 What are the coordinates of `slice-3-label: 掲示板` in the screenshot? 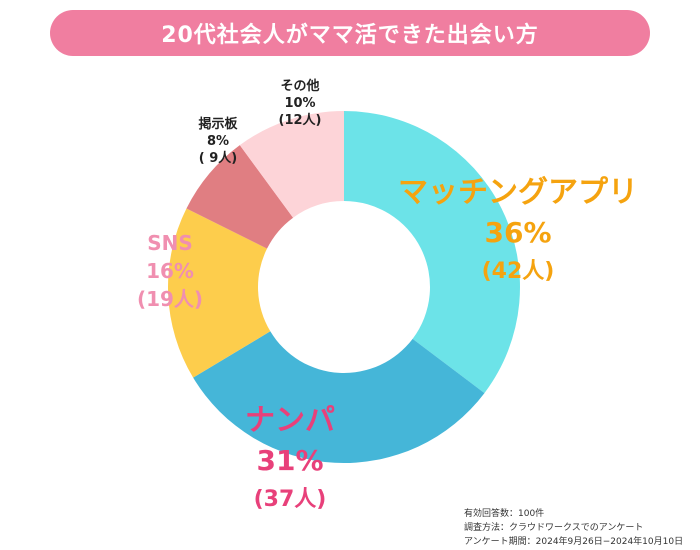 It's located at (218, 124).